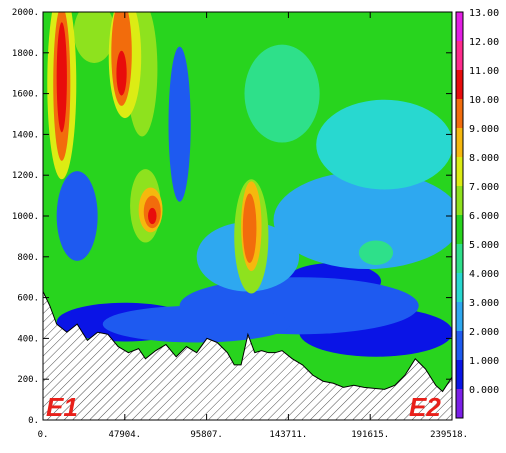 The image size is (506, 453). I want to click on colorbar-label: 8.000, so click(484, 158).